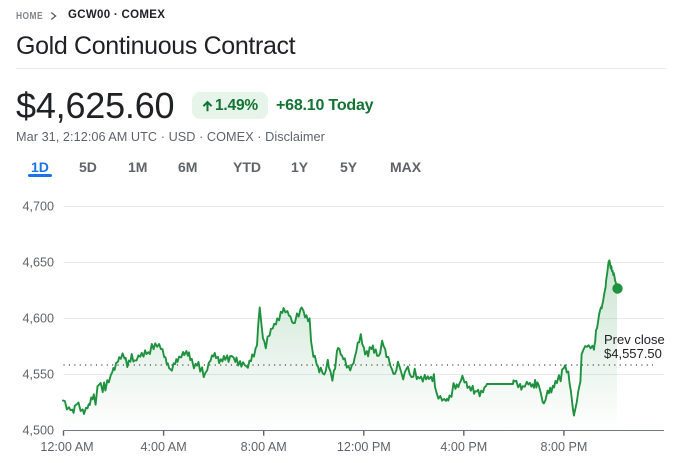 The width and height of the screenshot is (682, 463). I want to click on svg-text: 4,650, so click(38, 263).